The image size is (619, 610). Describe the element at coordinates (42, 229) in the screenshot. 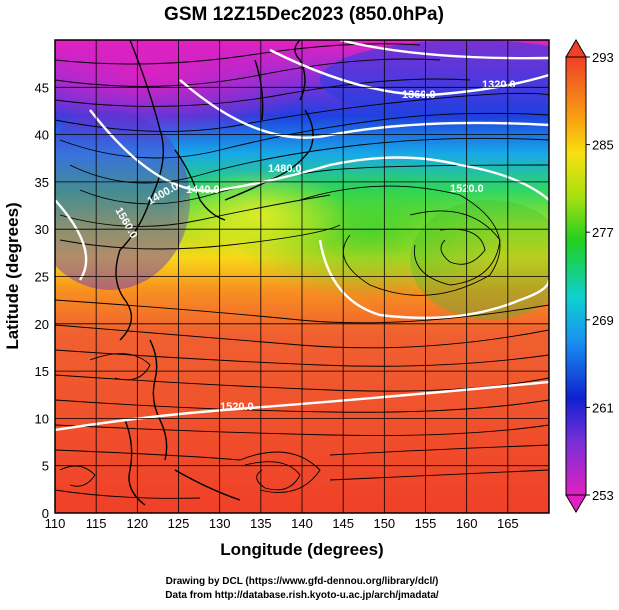

I see `y-tick-label: 30` at that location.